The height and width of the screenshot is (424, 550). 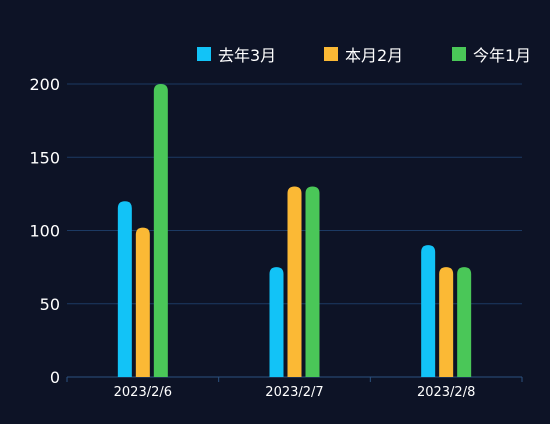 I want to click on legend-label-3: 今年1月, so click(x=502, y=55).